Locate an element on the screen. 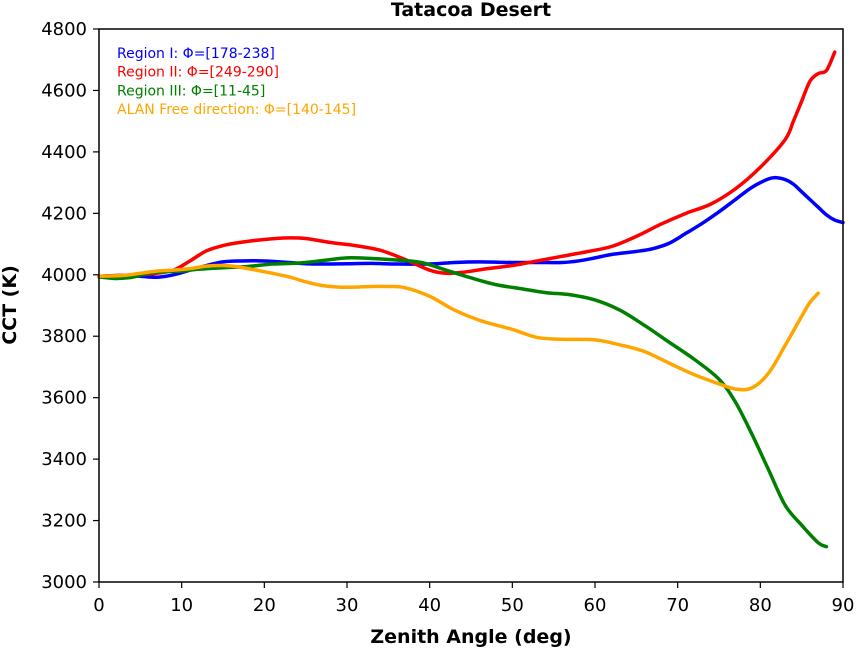 This screenshot has height=649, width=856. y-tick-label: 3800 is located at coordinates (64, 336).